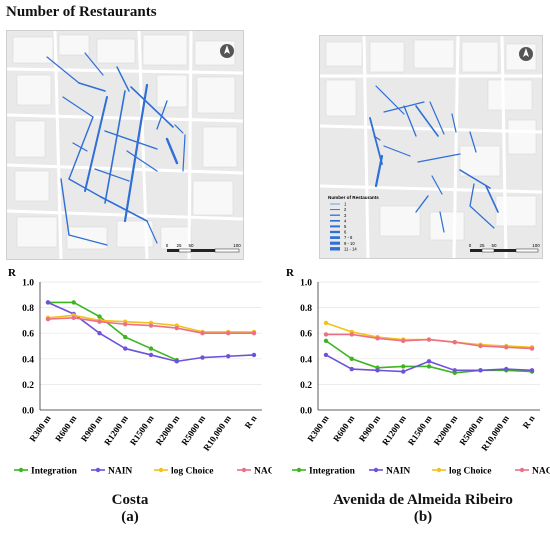 The height and width of the screenshot is (537, 550). Describe the element at coordinates (345, 226) in the screenshot. I see `legend-label: 5` at that location.